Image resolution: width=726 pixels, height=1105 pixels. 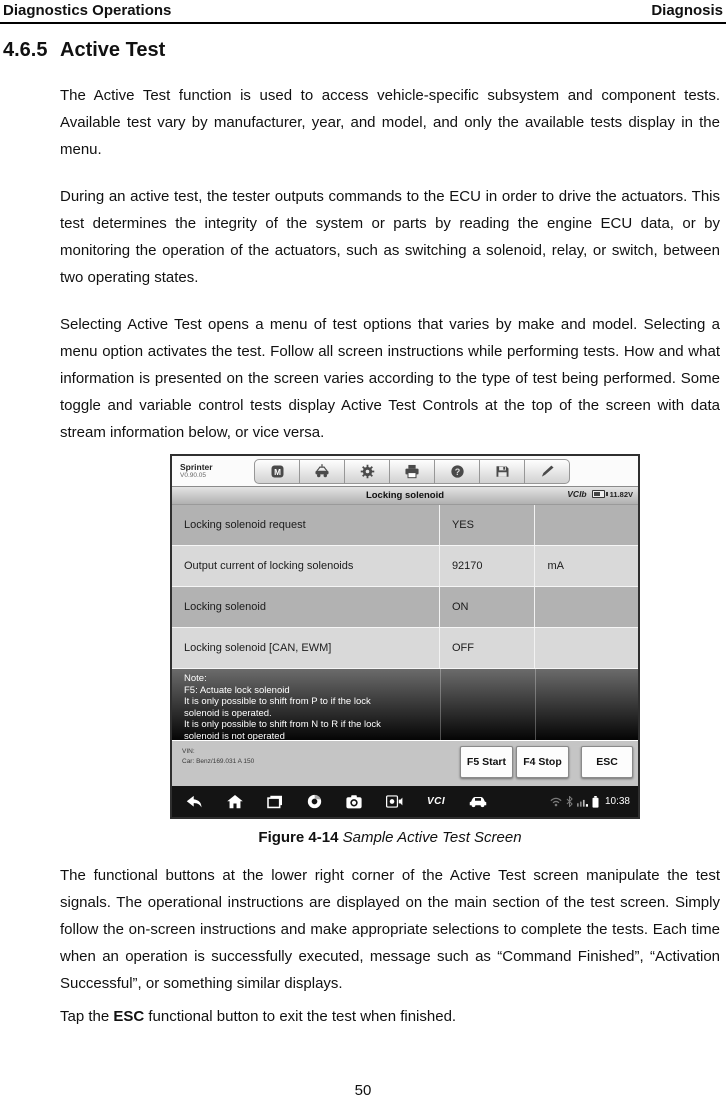 What do you see at coordinates (555, 566) in the screenshot?
I see `row-unit: mA` at bounding box center [555, 566].